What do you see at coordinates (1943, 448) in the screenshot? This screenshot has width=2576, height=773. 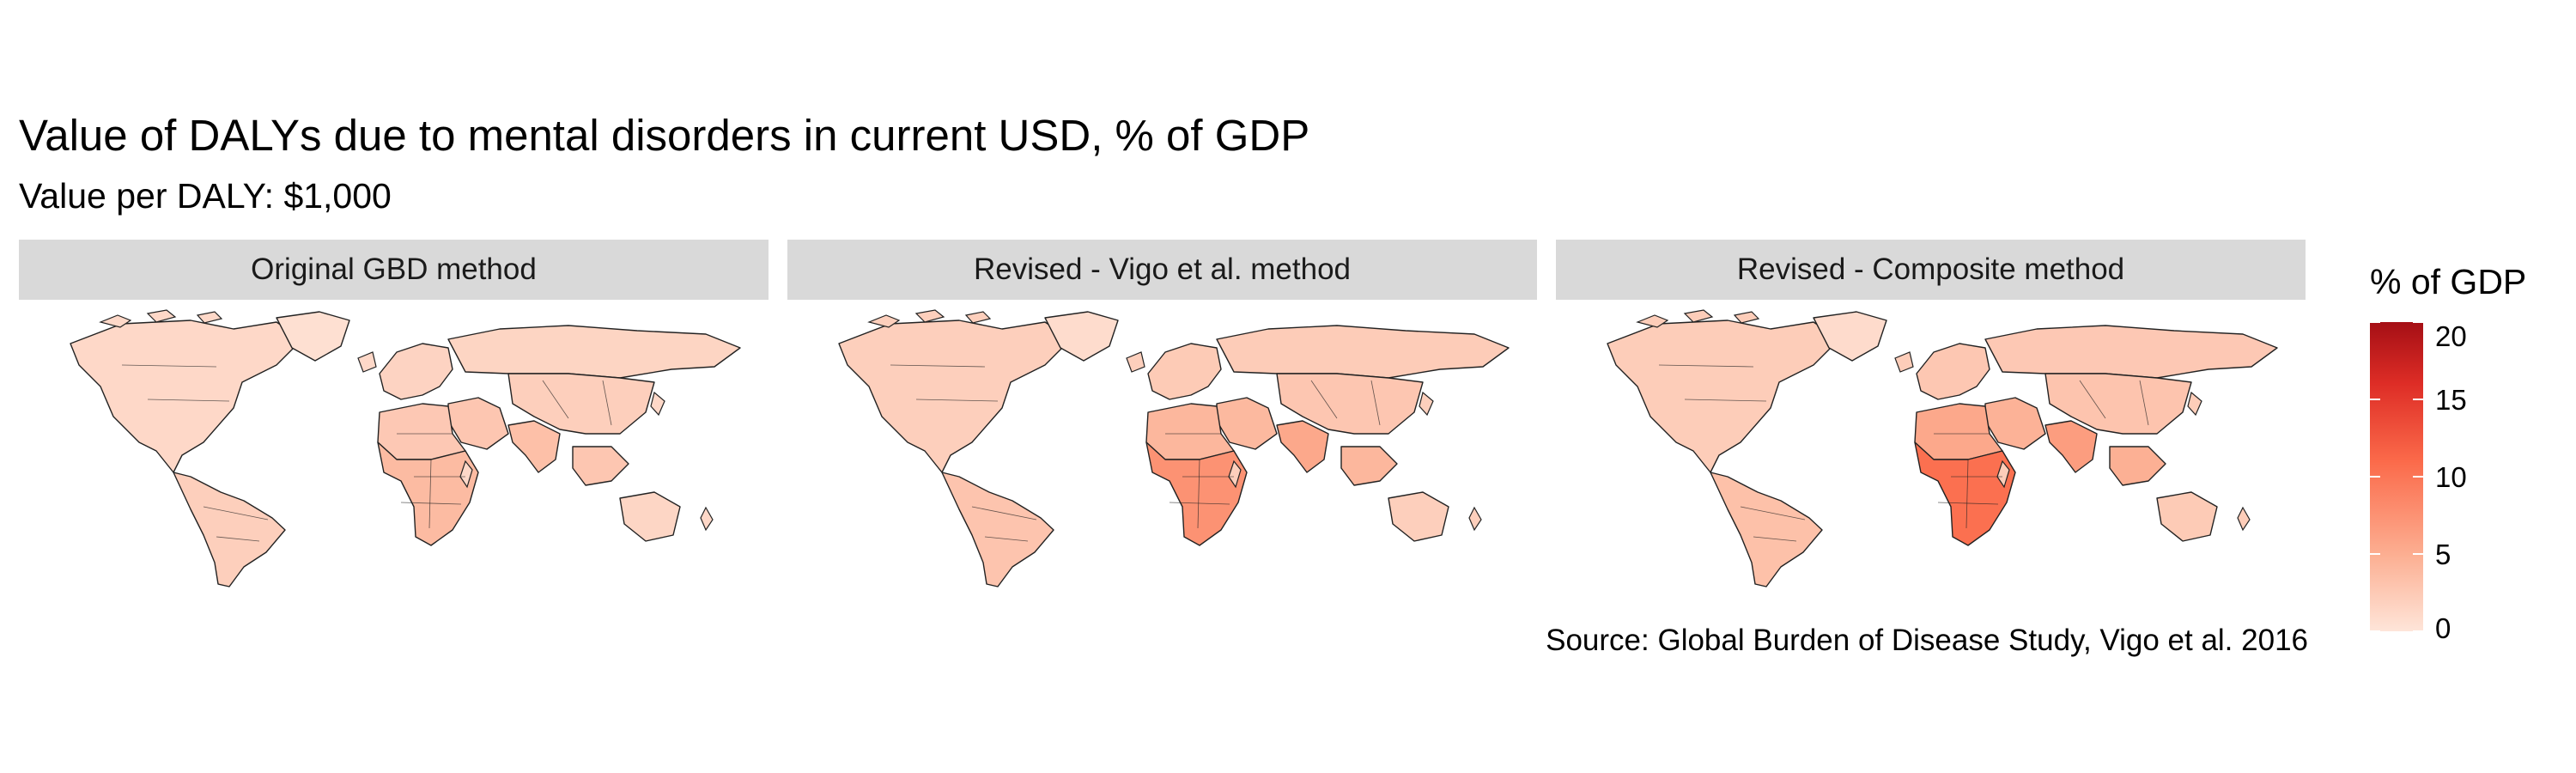 I see `world-map-composite` at bounding box center [1943, 448].